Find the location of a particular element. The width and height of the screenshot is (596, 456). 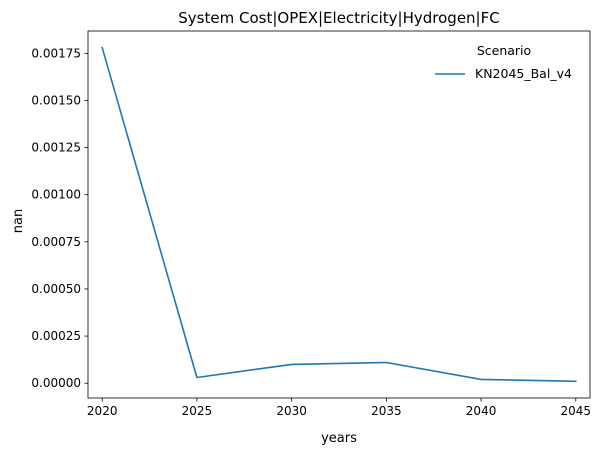

y-tick-label: 0.00025 is located at coordinates (56, 336).